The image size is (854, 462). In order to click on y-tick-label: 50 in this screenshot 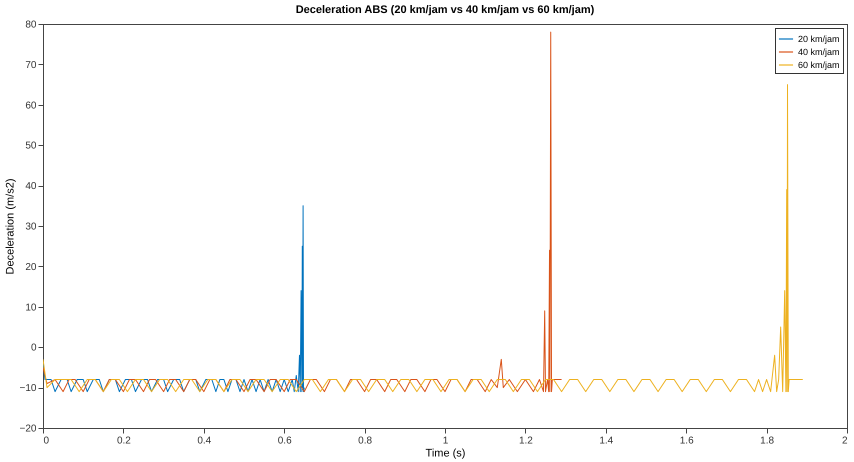, I will do `click(31, 146)`.